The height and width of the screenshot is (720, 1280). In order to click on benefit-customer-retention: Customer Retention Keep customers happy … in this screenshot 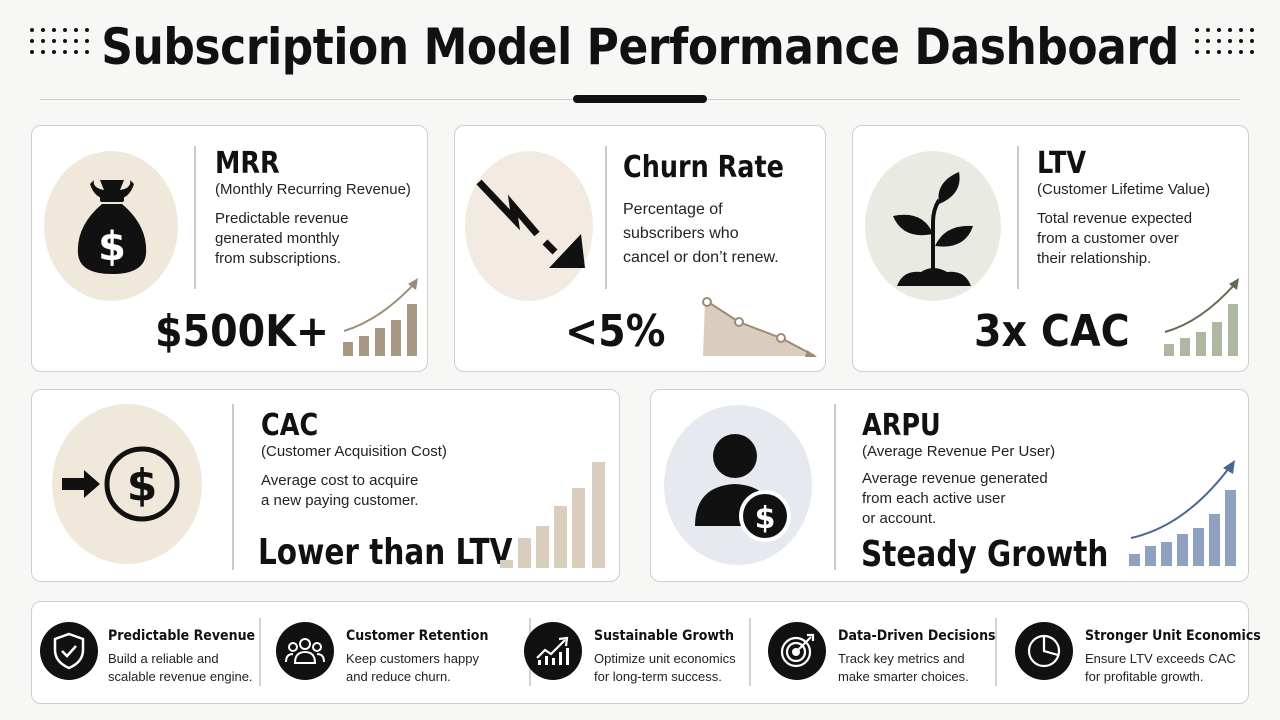, I will do `click(399, 652)`.